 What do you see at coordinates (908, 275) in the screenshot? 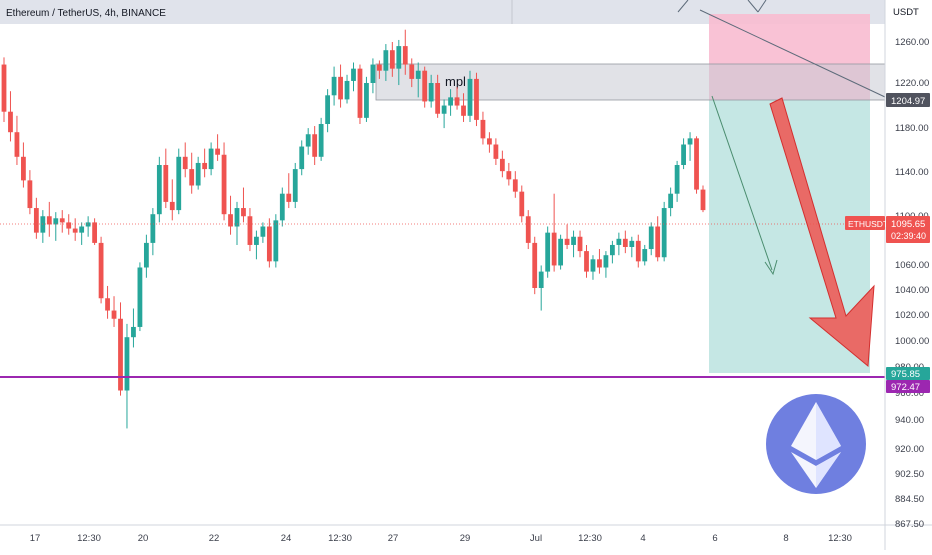
I see `price-axis` at bounding box center [908, 275].